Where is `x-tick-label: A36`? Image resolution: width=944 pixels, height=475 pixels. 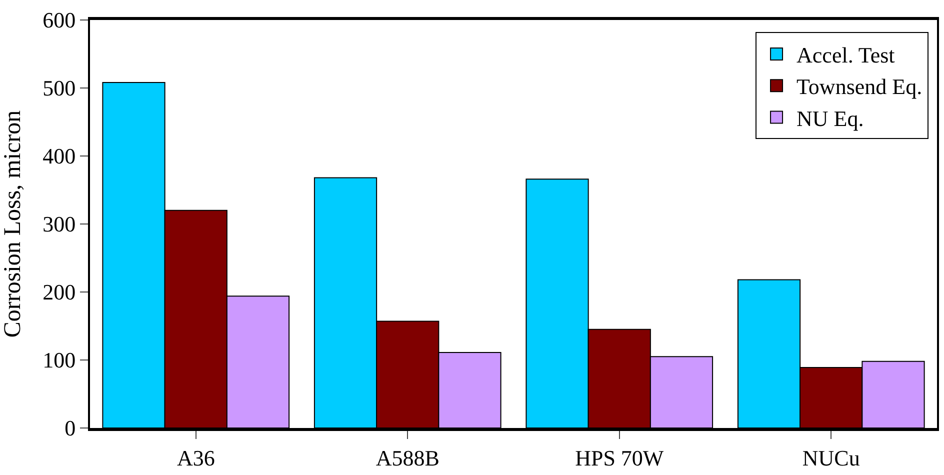 x-tick-label: A36 is located at coordinates (195, 457).